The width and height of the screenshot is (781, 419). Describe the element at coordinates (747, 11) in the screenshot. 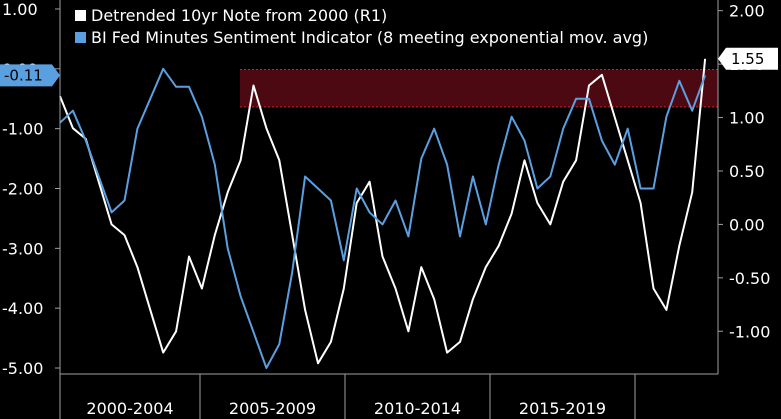

I see `right-tick-label: 2.00` at that location.